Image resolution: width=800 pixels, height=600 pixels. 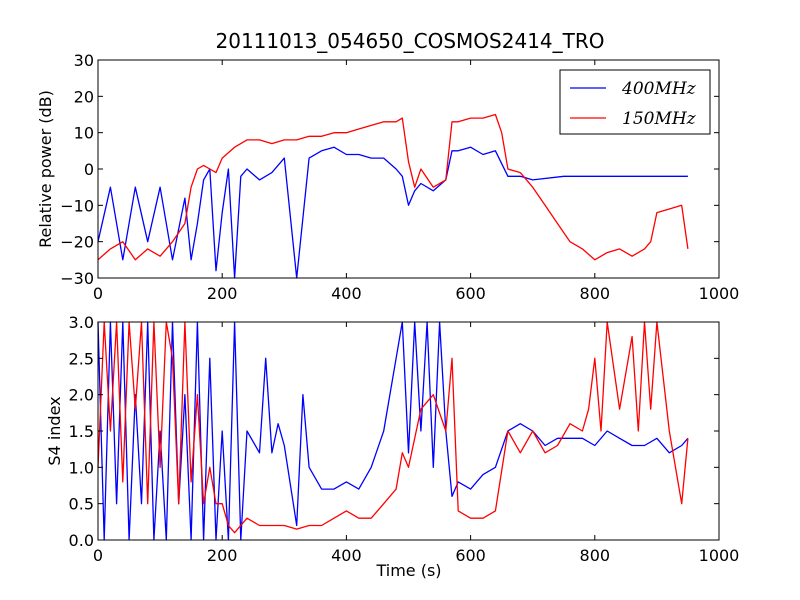 What do you see at coordinates (222, 555) in the screenshot?
I see `s4-index-xtick-label: 200` at bounding box center [222, 555].